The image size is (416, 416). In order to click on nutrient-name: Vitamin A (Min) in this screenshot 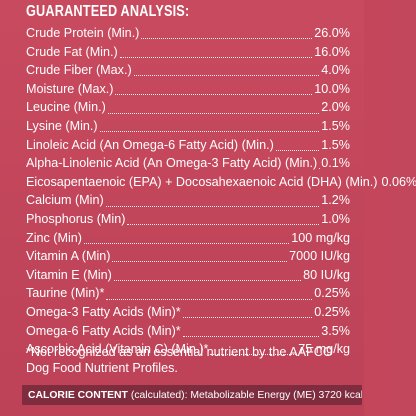, I will do `click(68, 256)`.